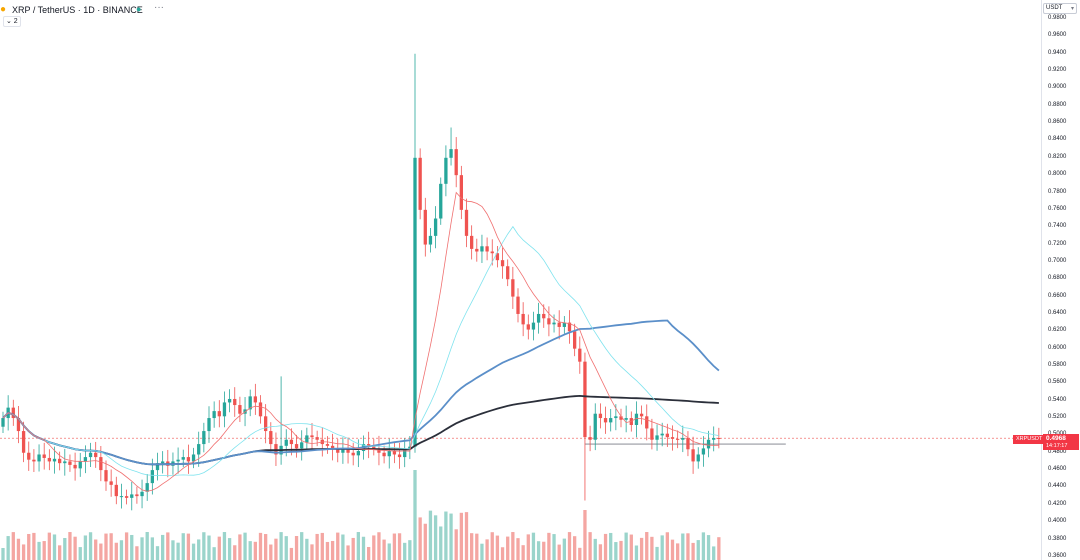 This screenshot has height=560, width=1080. Describe the element at coordinates (159, 7) in the screenshot. I see `more-options-button: ···` at that location.